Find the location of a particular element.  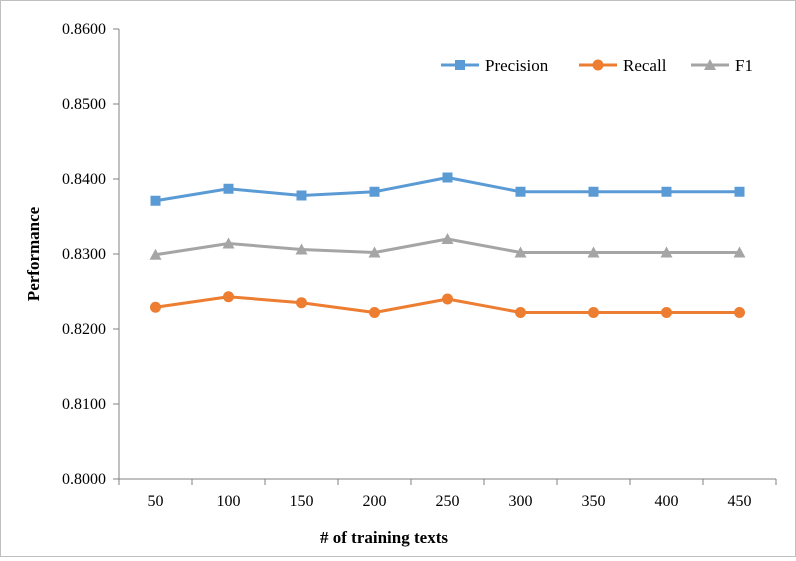

legend: Precision Recall F1 is located at coordinates (597, 65).